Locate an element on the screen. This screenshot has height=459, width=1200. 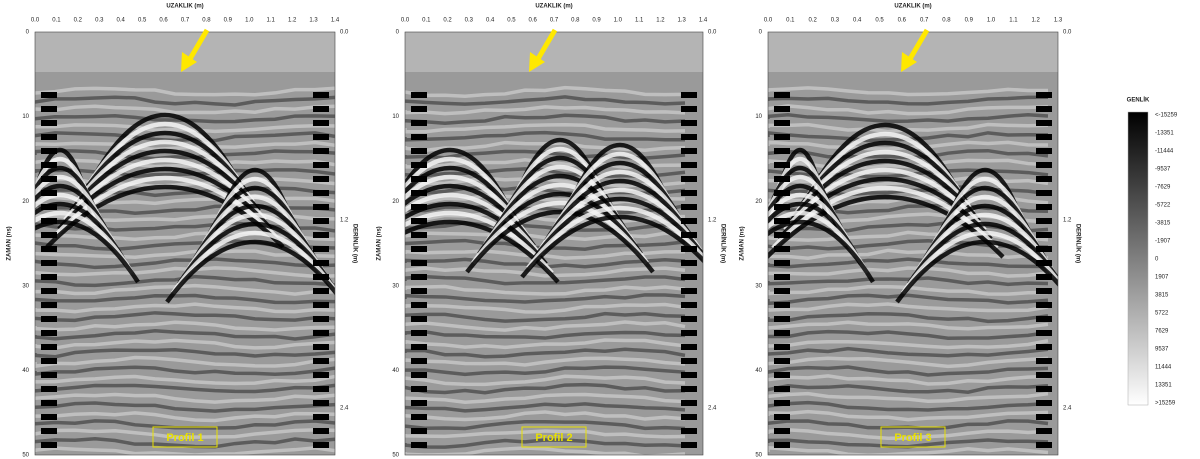
x-axis-title: UZAKLIK (m) is located at coordinates (912, 7).